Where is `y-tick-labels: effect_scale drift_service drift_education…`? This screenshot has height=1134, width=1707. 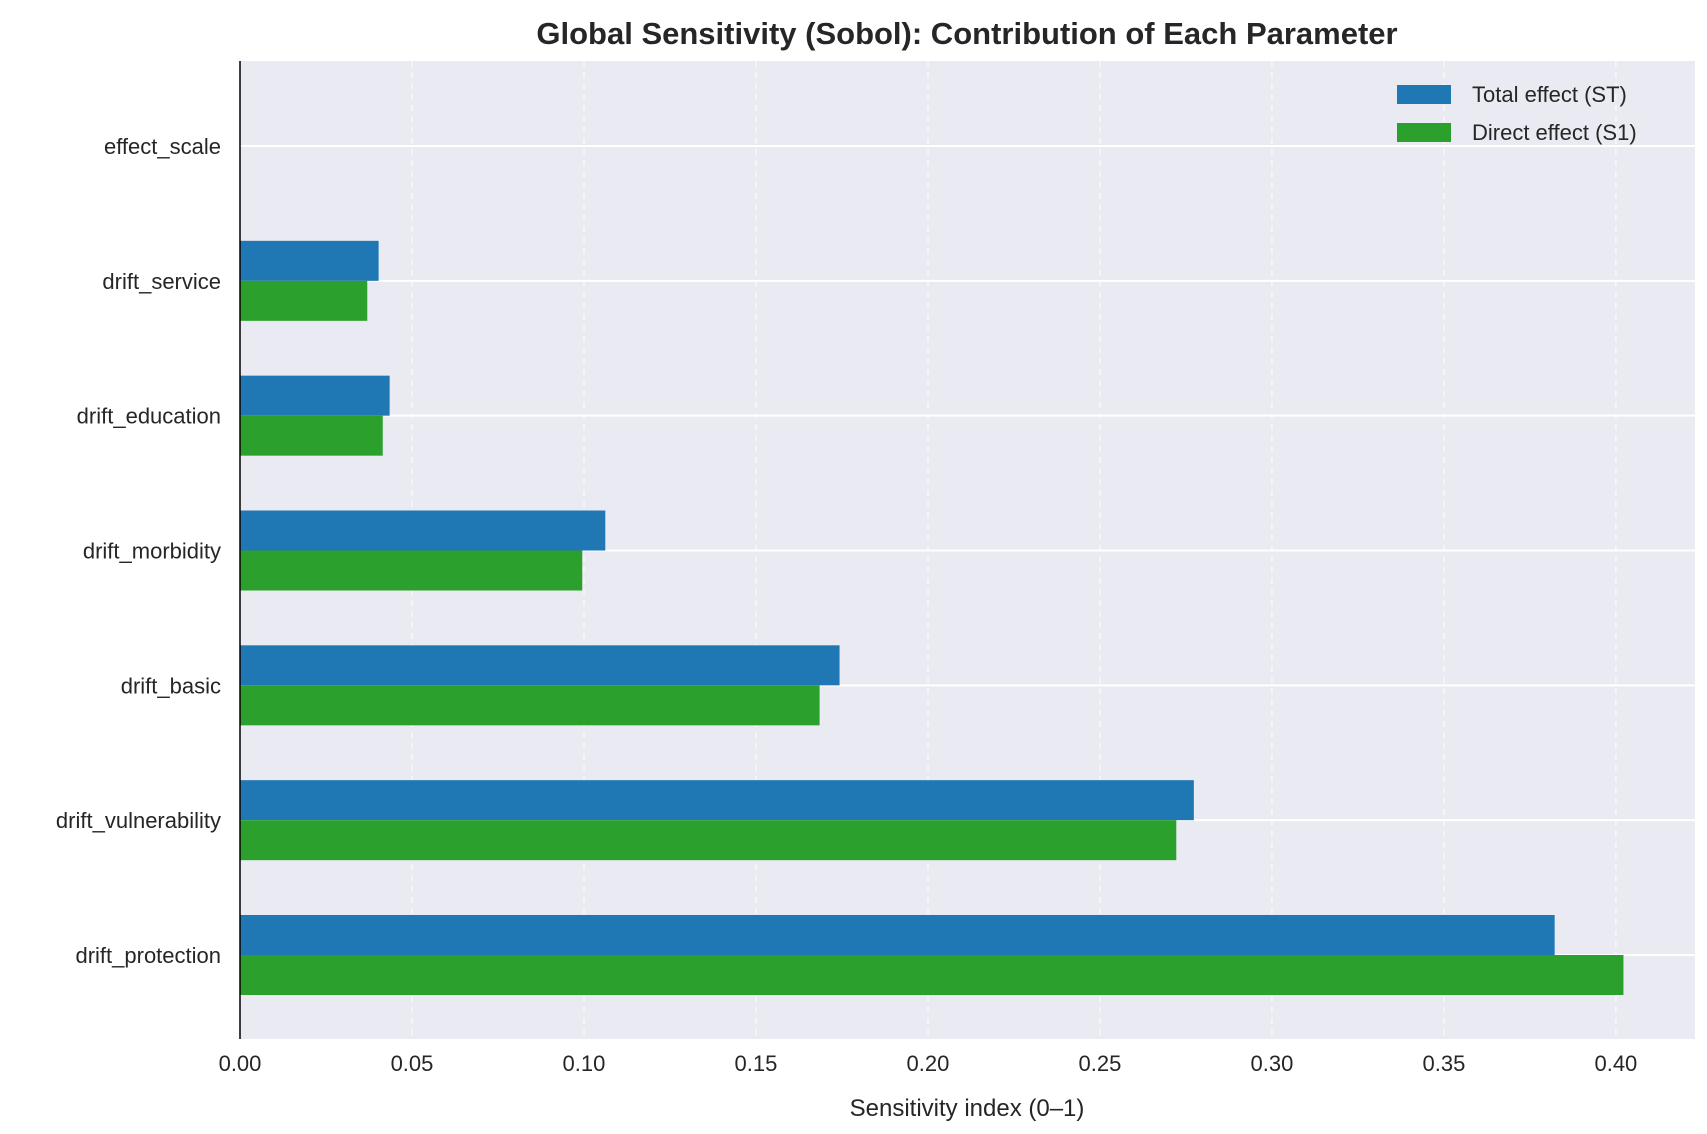
y-tick-labels: effect_scale drift_service drift_education… is located at coordinates (138, 551).